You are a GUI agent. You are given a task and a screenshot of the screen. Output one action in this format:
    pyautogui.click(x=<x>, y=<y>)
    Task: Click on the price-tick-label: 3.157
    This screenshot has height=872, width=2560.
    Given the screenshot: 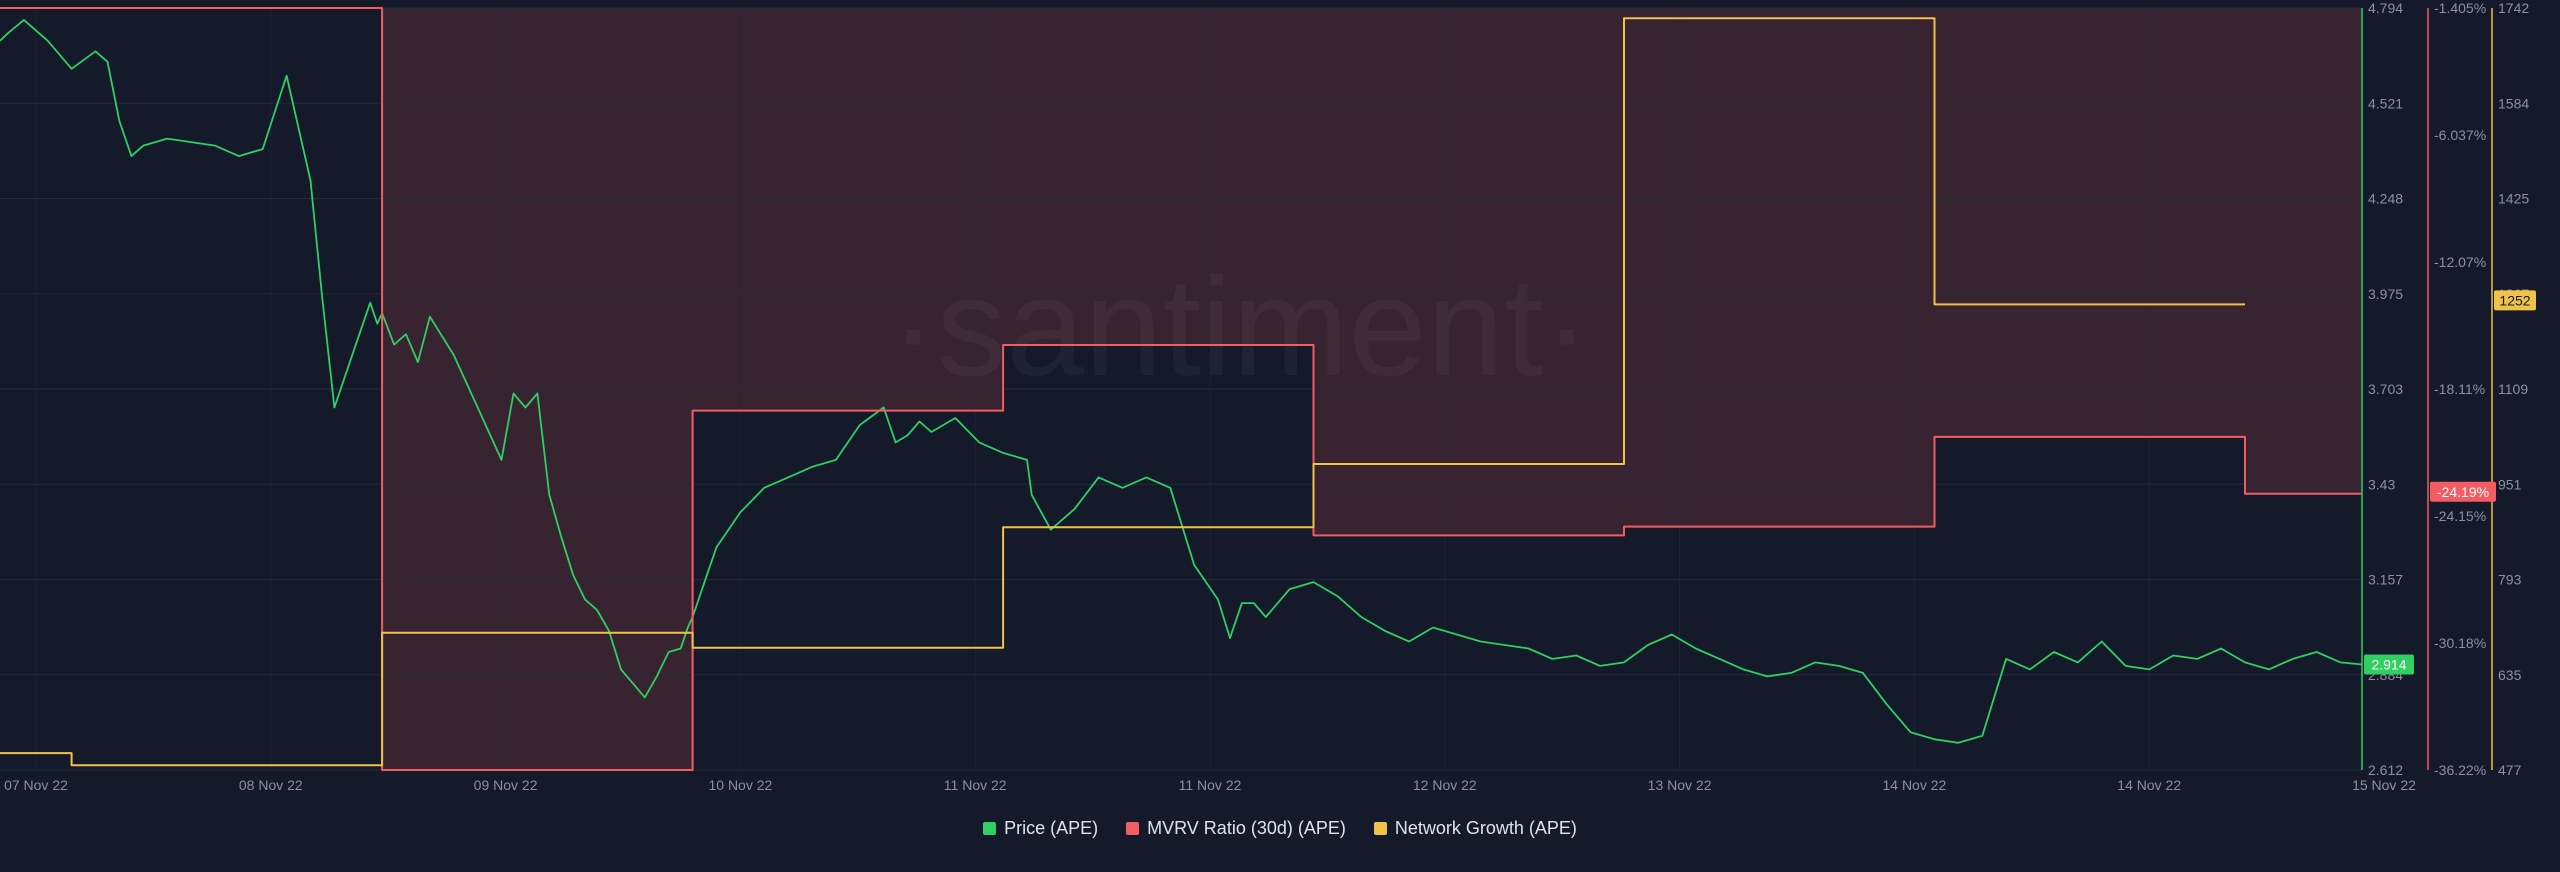 What is the action you would take?
    pyautogui.click(x=2385, y=580)
    